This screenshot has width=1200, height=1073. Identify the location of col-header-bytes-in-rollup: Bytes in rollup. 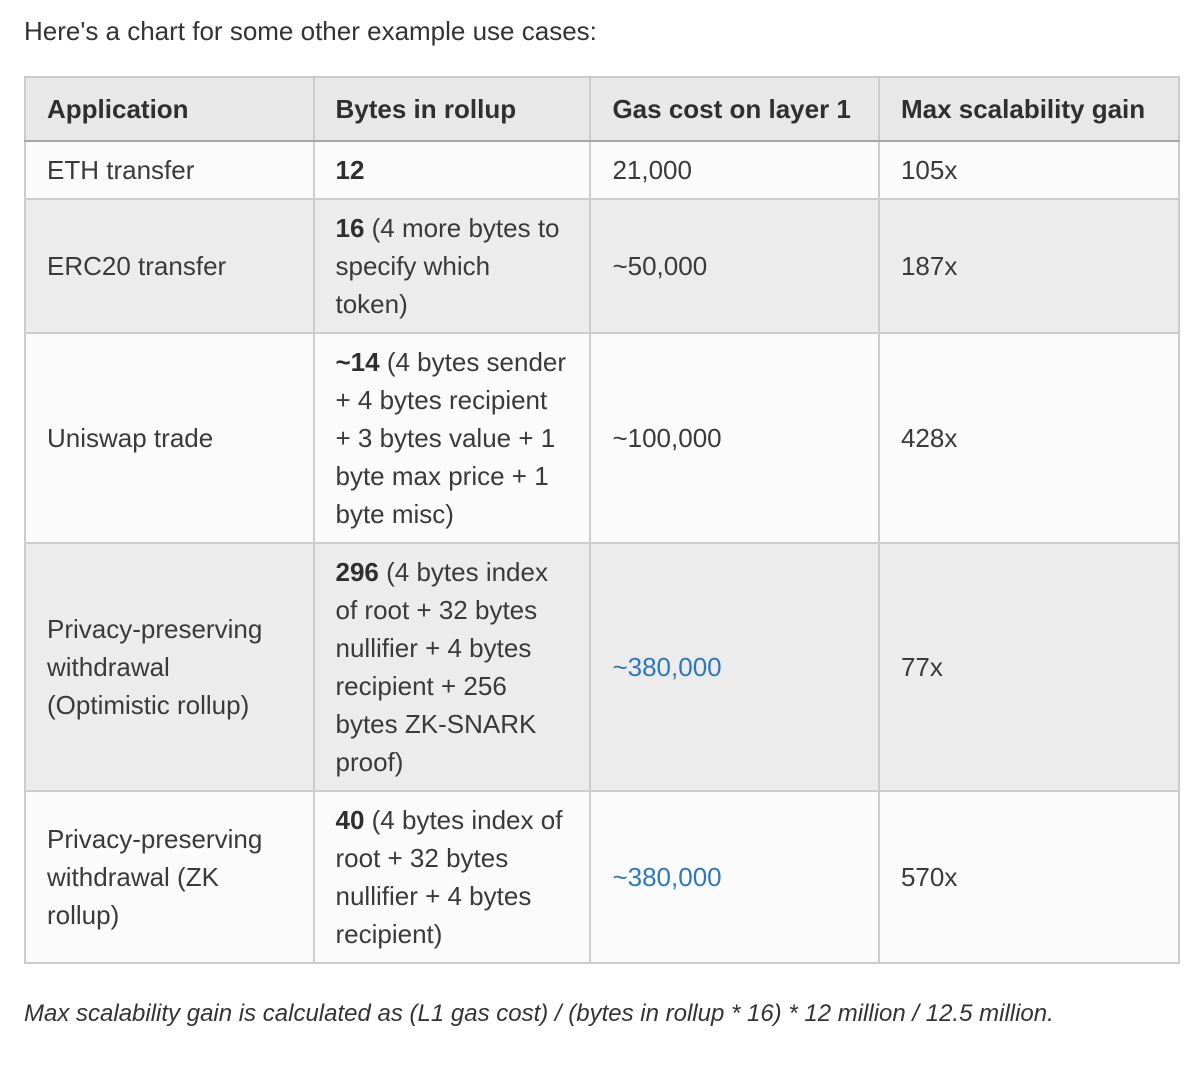
(452, 109).